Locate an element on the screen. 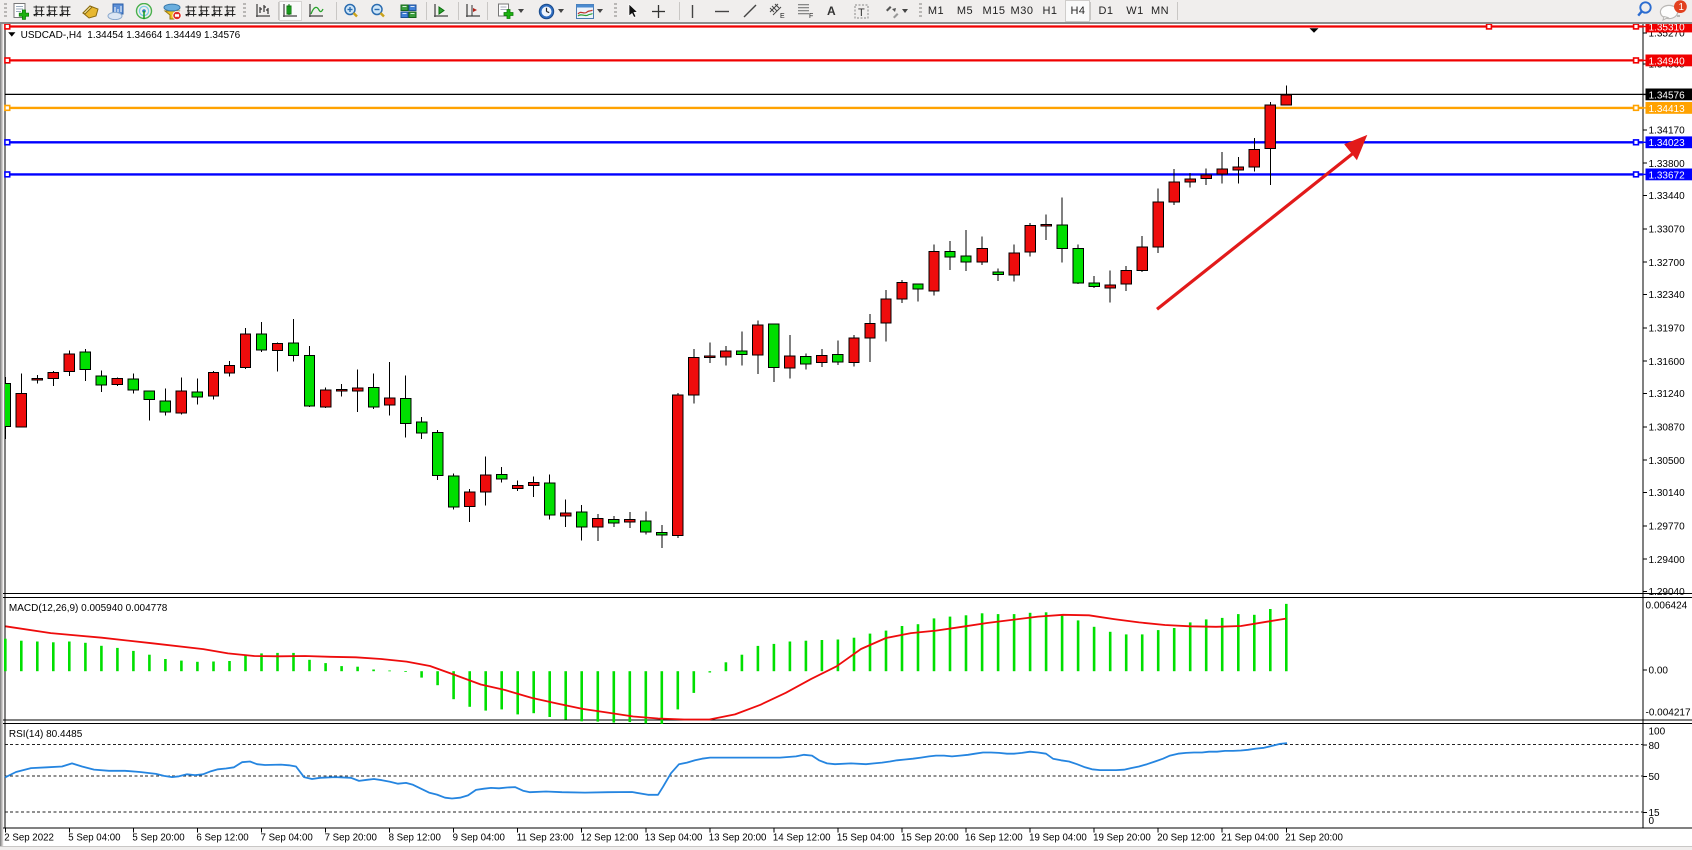 The image size is (1692, 850). svg-text: E is located at coordinates (782, 16).